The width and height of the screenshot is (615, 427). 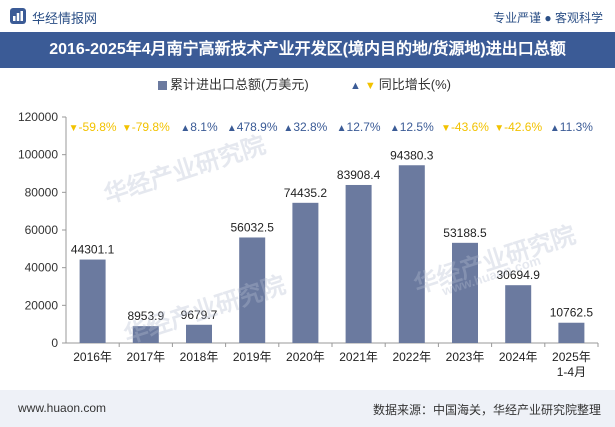 What do you see at coordinates (576, 127) in the screenshot?
I see `growth-value: 11.3%` at bounding box center [576, 127].